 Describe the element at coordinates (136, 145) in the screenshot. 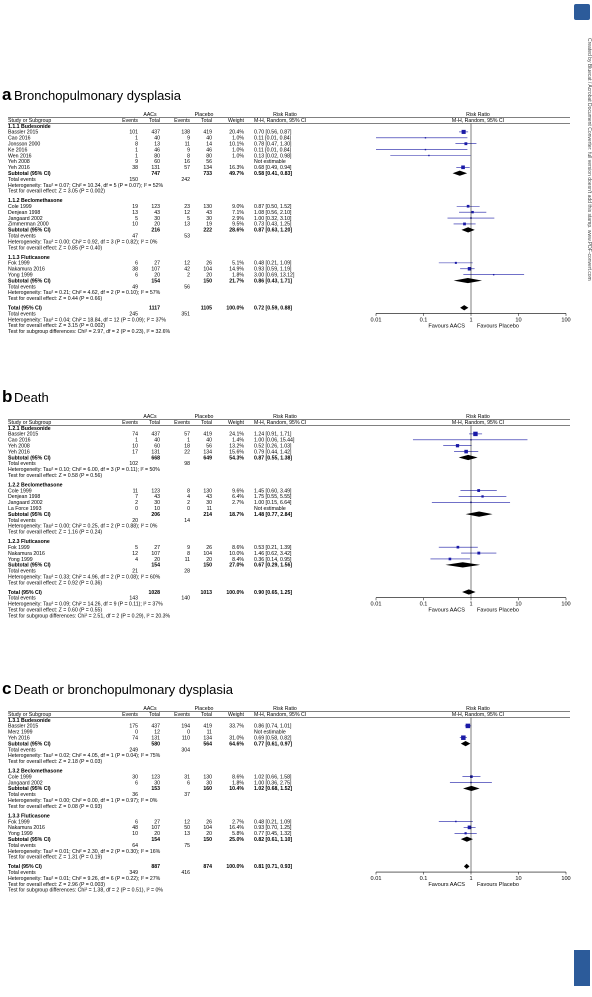

I see `events1-cell: 8` at that location.